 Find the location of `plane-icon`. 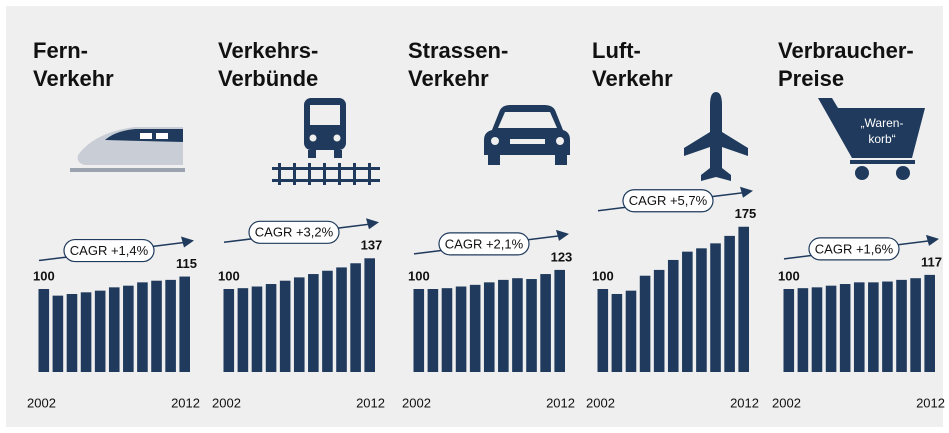

plane-icon is located at coordinates (716, 136).